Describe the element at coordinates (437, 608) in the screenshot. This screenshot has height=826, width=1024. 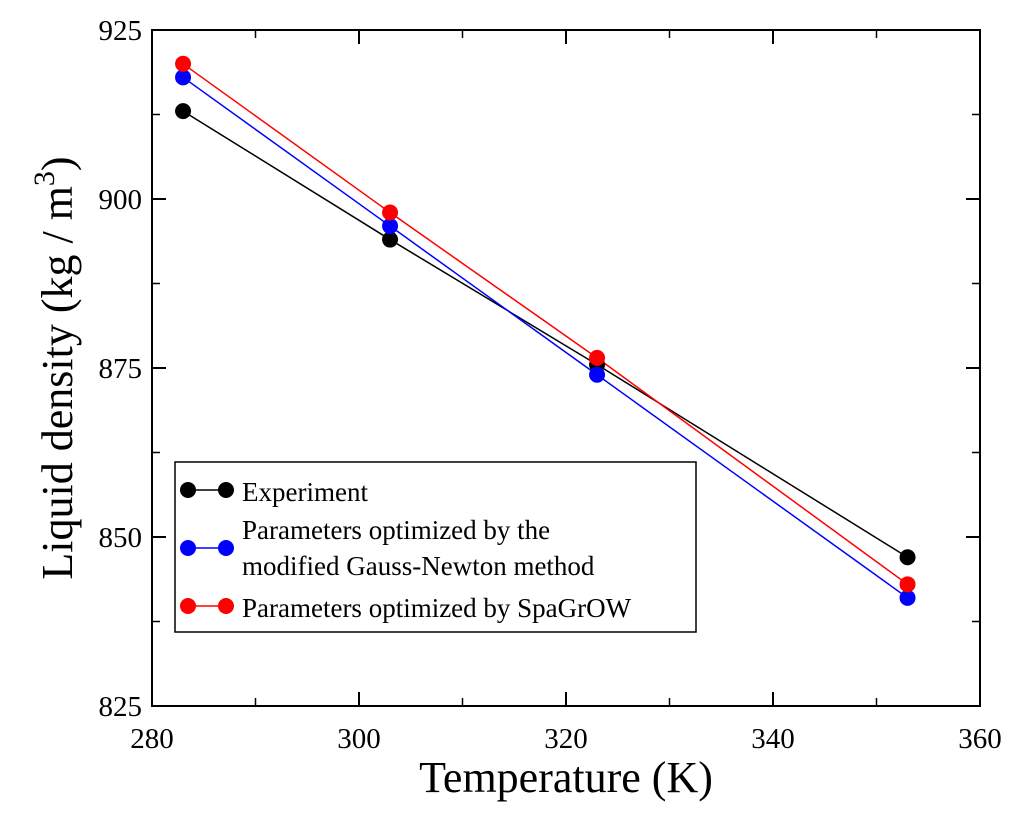
I see `legend-label-2: Parameters optimized by SpaGrOW` at that location.